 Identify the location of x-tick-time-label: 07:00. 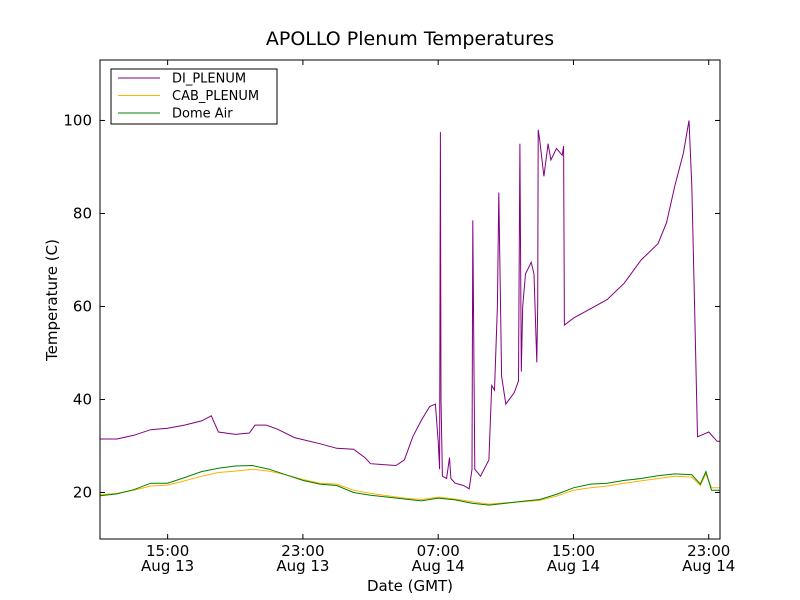
(438, 551).